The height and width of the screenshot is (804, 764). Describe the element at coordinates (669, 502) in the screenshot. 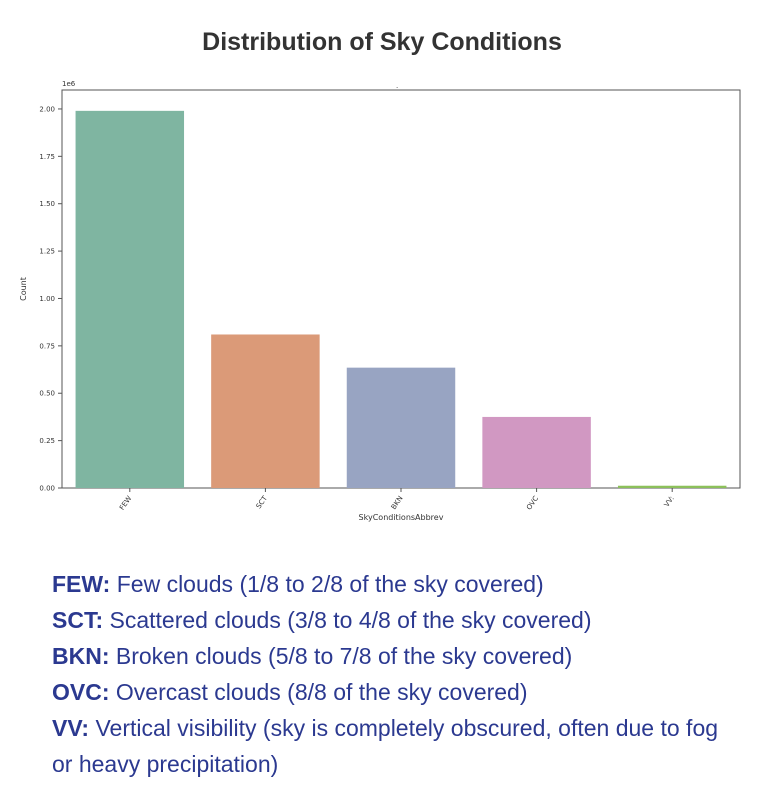

I see `x-tick-label: VV:` at that location.